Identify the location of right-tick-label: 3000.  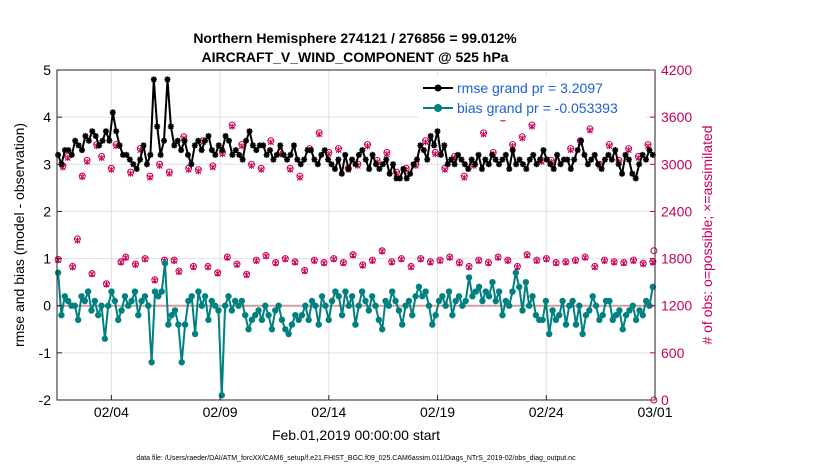
(676, 164).